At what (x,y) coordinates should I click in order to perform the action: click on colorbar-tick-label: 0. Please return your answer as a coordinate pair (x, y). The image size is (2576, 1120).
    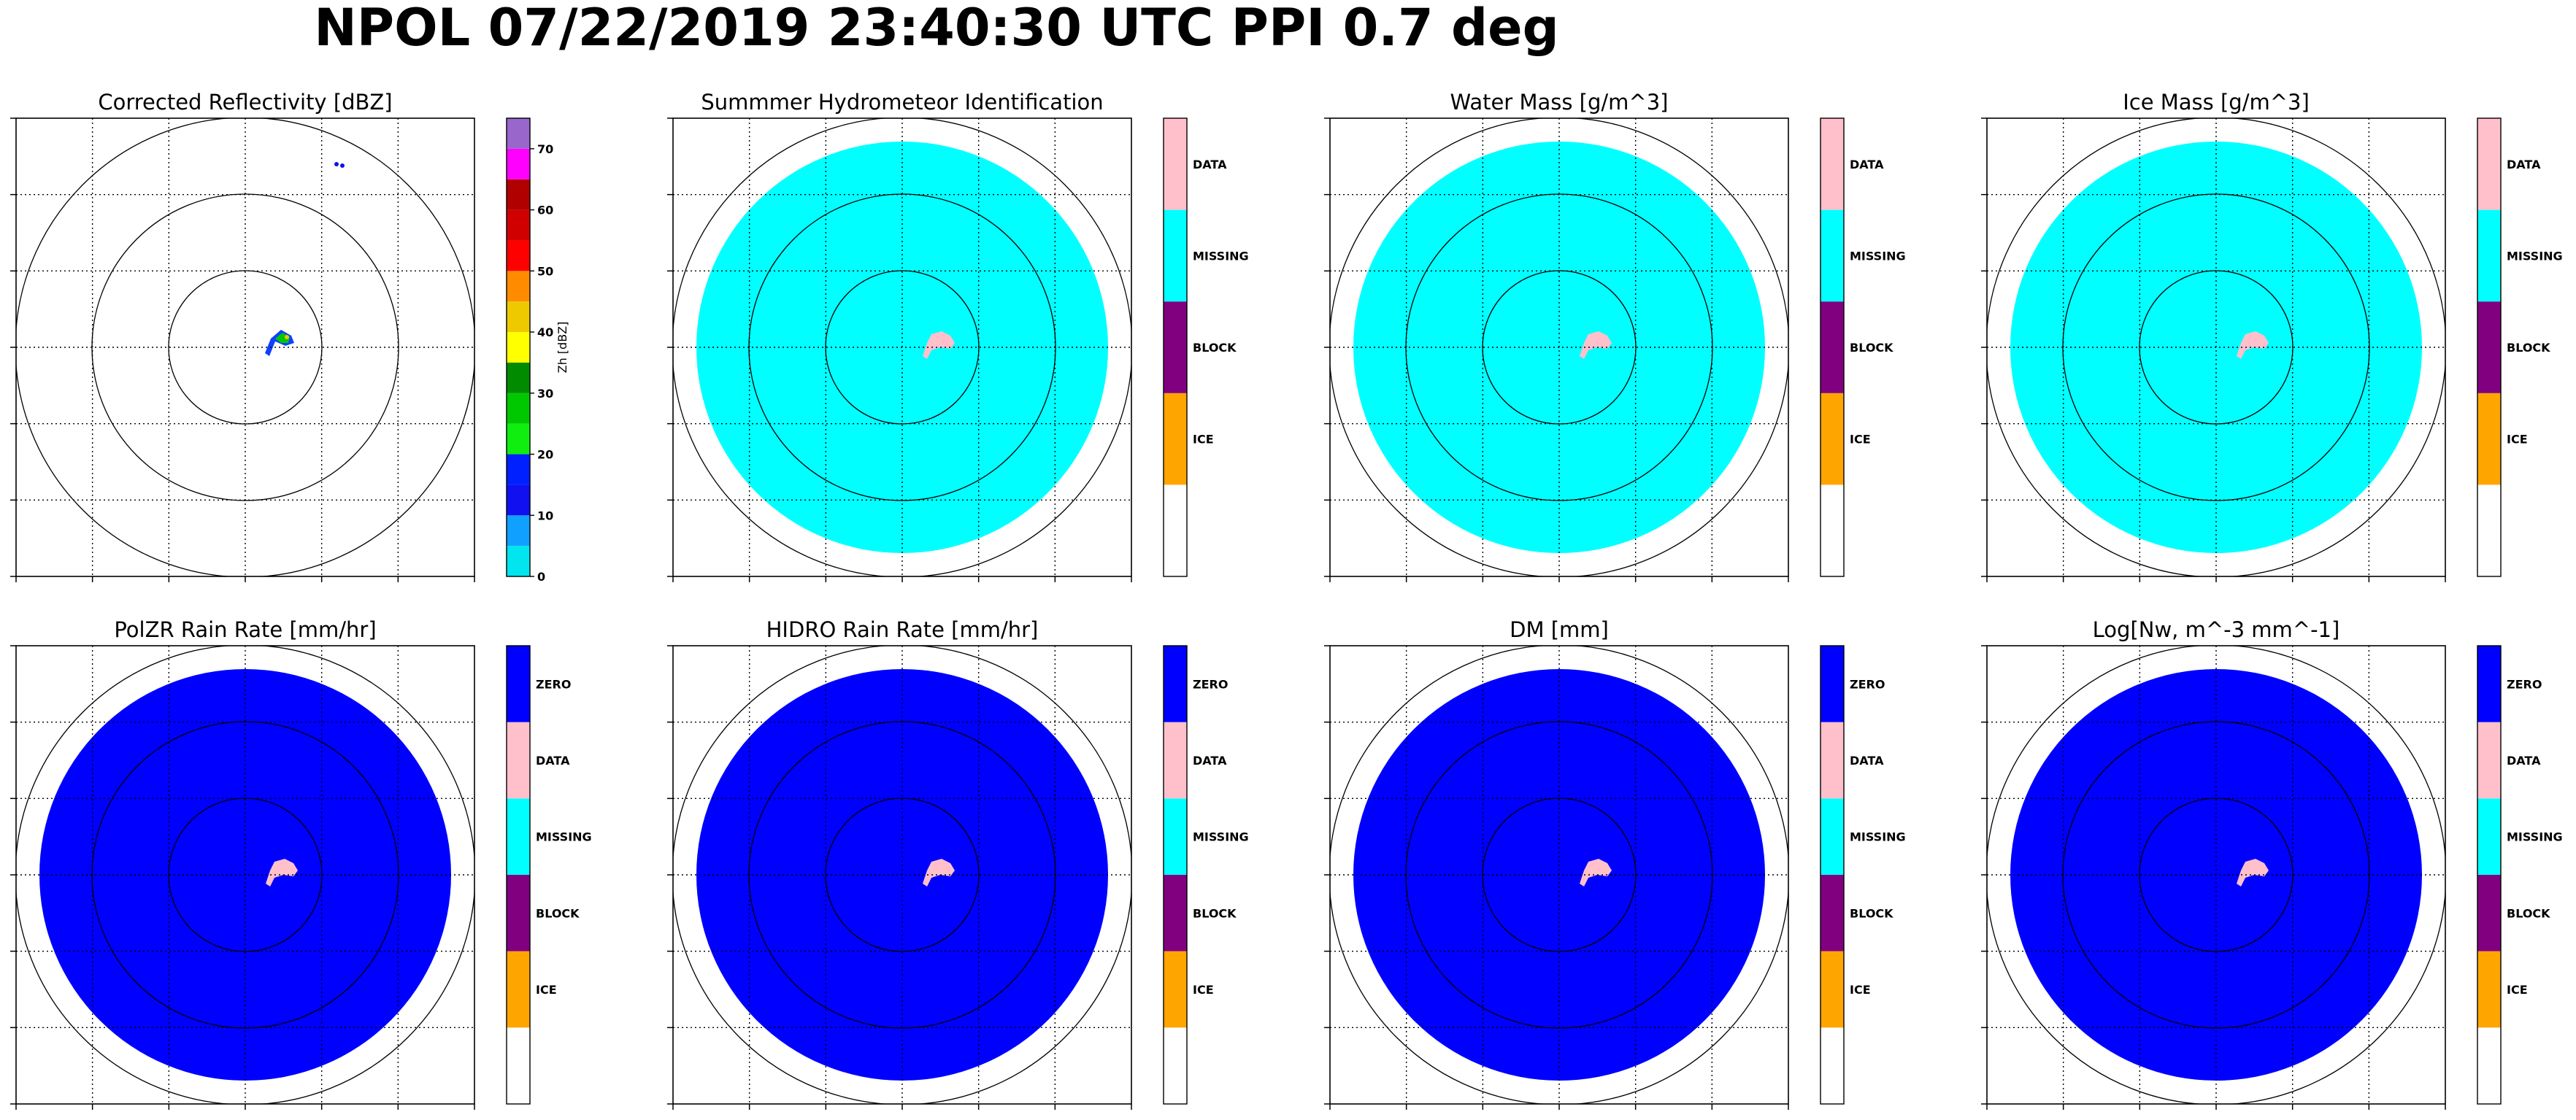
    Looking at the image, I should click on (541, 577).